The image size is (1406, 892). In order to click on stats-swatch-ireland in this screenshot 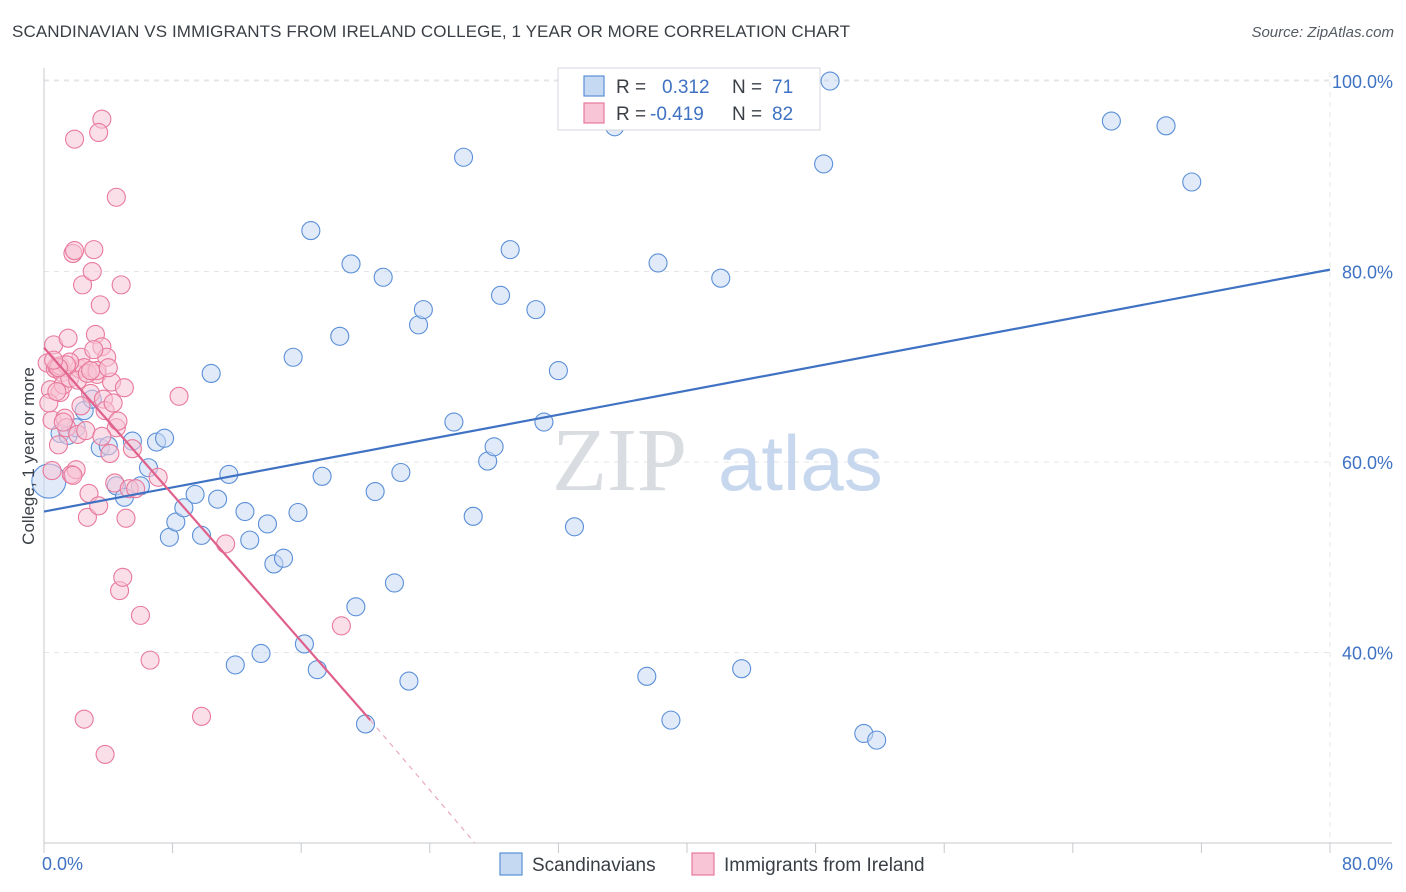, I will do `click(594, 113)`.